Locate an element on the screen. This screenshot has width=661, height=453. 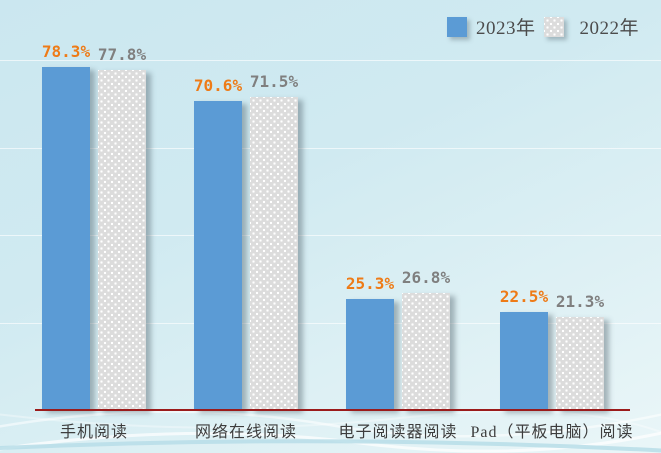
value-label-2022年-网络在线阅读: 71.5% is located at coordinates (274, 82).